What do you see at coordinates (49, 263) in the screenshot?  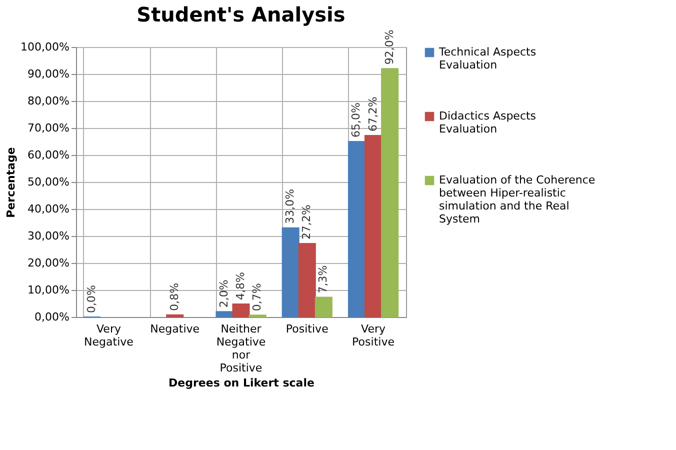 I see `y-tick-label: 20,00%` at bounding box center [49, 263].